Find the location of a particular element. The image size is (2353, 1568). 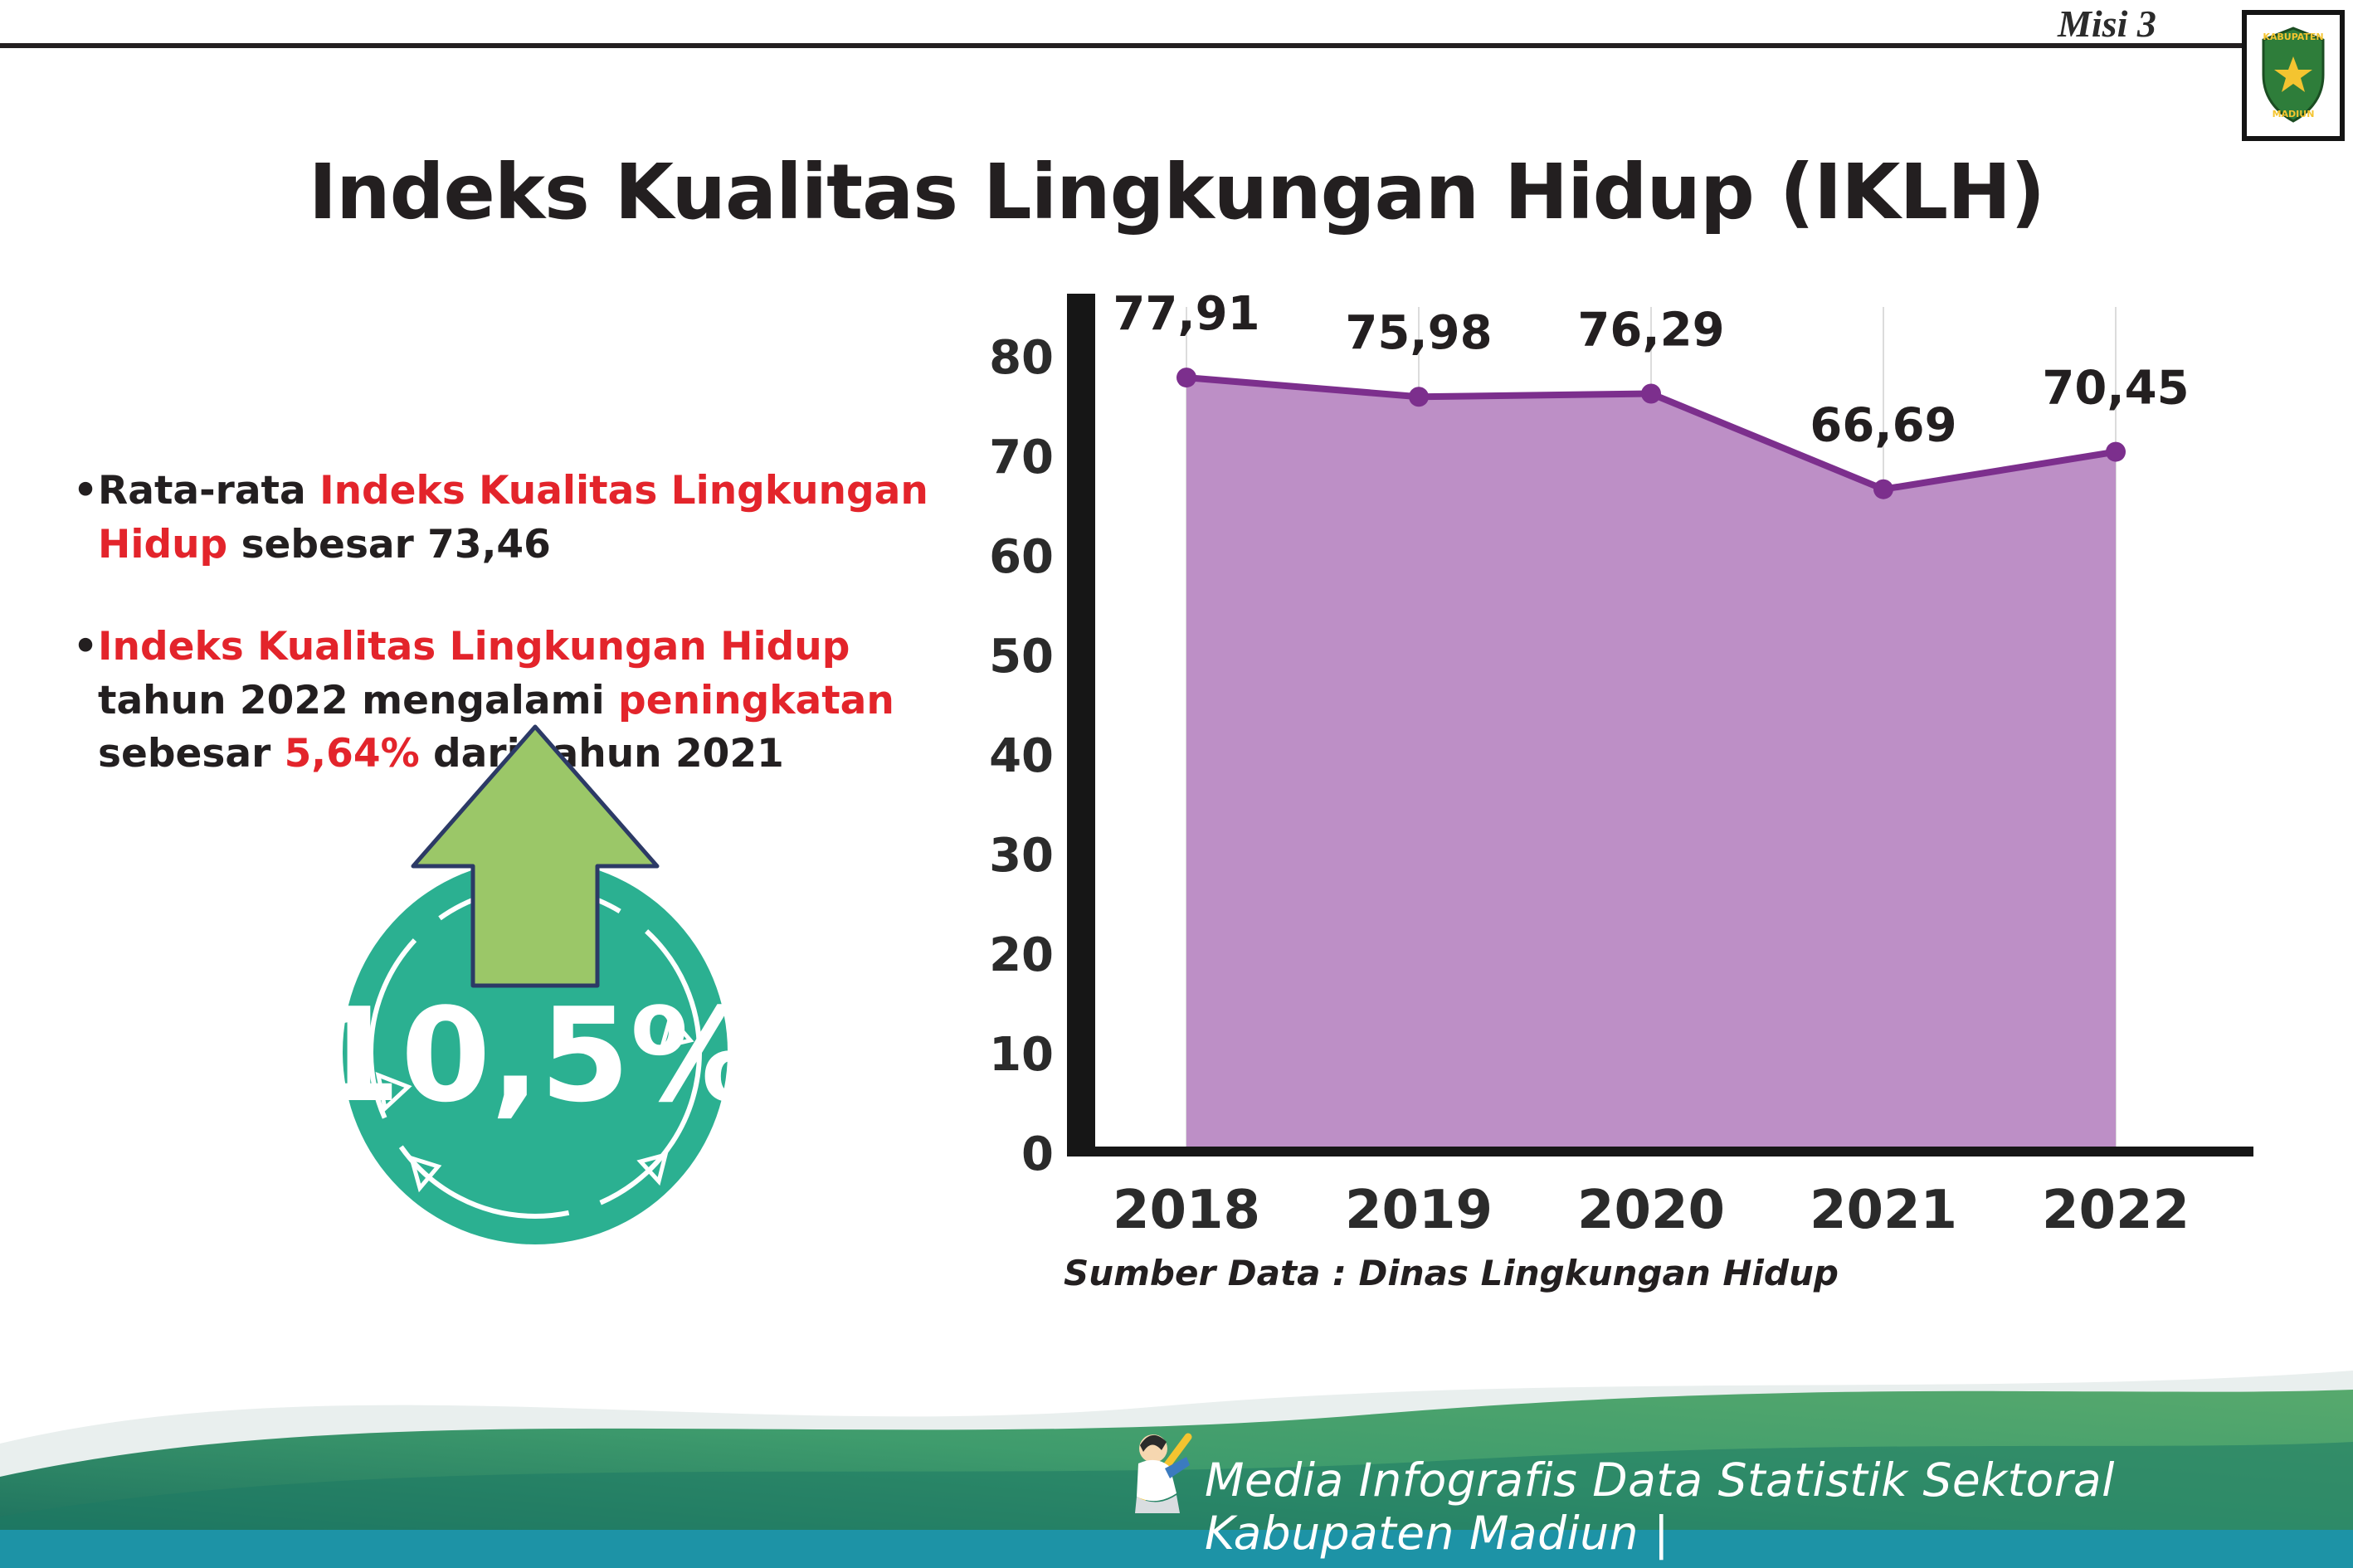

bullet2-highlight1: Indeks Kualitas Lingkungan Hidup is located at coordinates (474, 646).